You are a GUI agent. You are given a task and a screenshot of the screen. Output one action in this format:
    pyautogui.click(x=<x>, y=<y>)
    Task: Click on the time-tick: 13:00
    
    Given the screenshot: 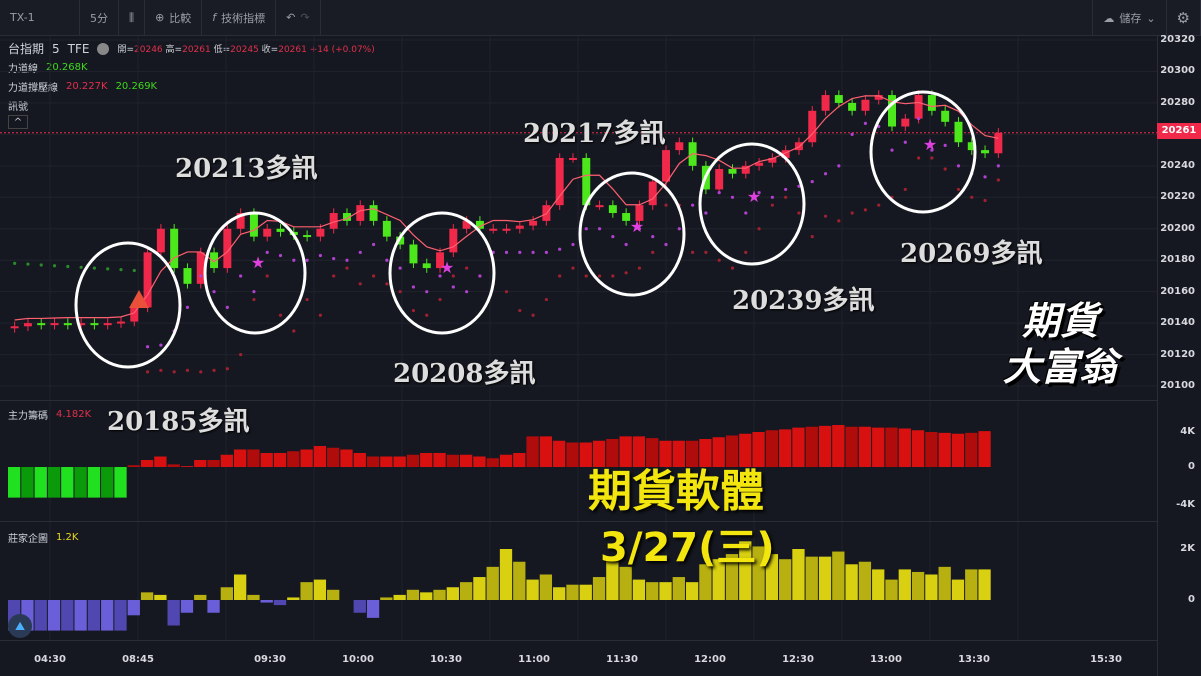 What is the action you would take?
    pyautogui.click(x=886, y=659)
    